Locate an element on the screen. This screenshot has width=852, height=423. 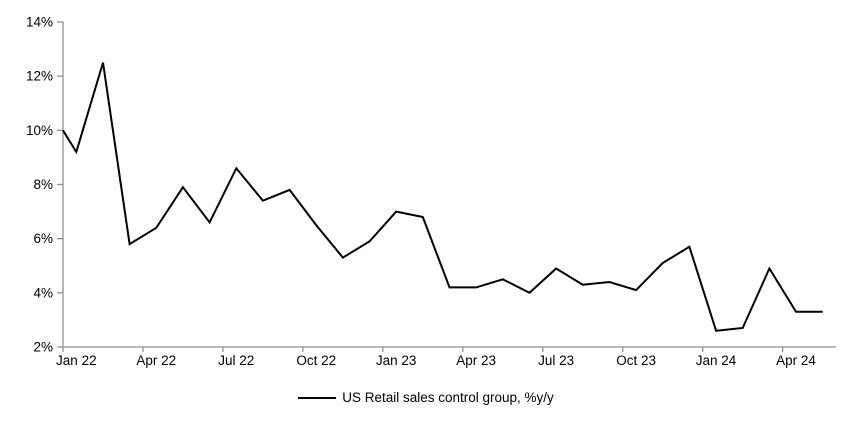
y-tick-label: 6% is located at coordinates (43, 238).